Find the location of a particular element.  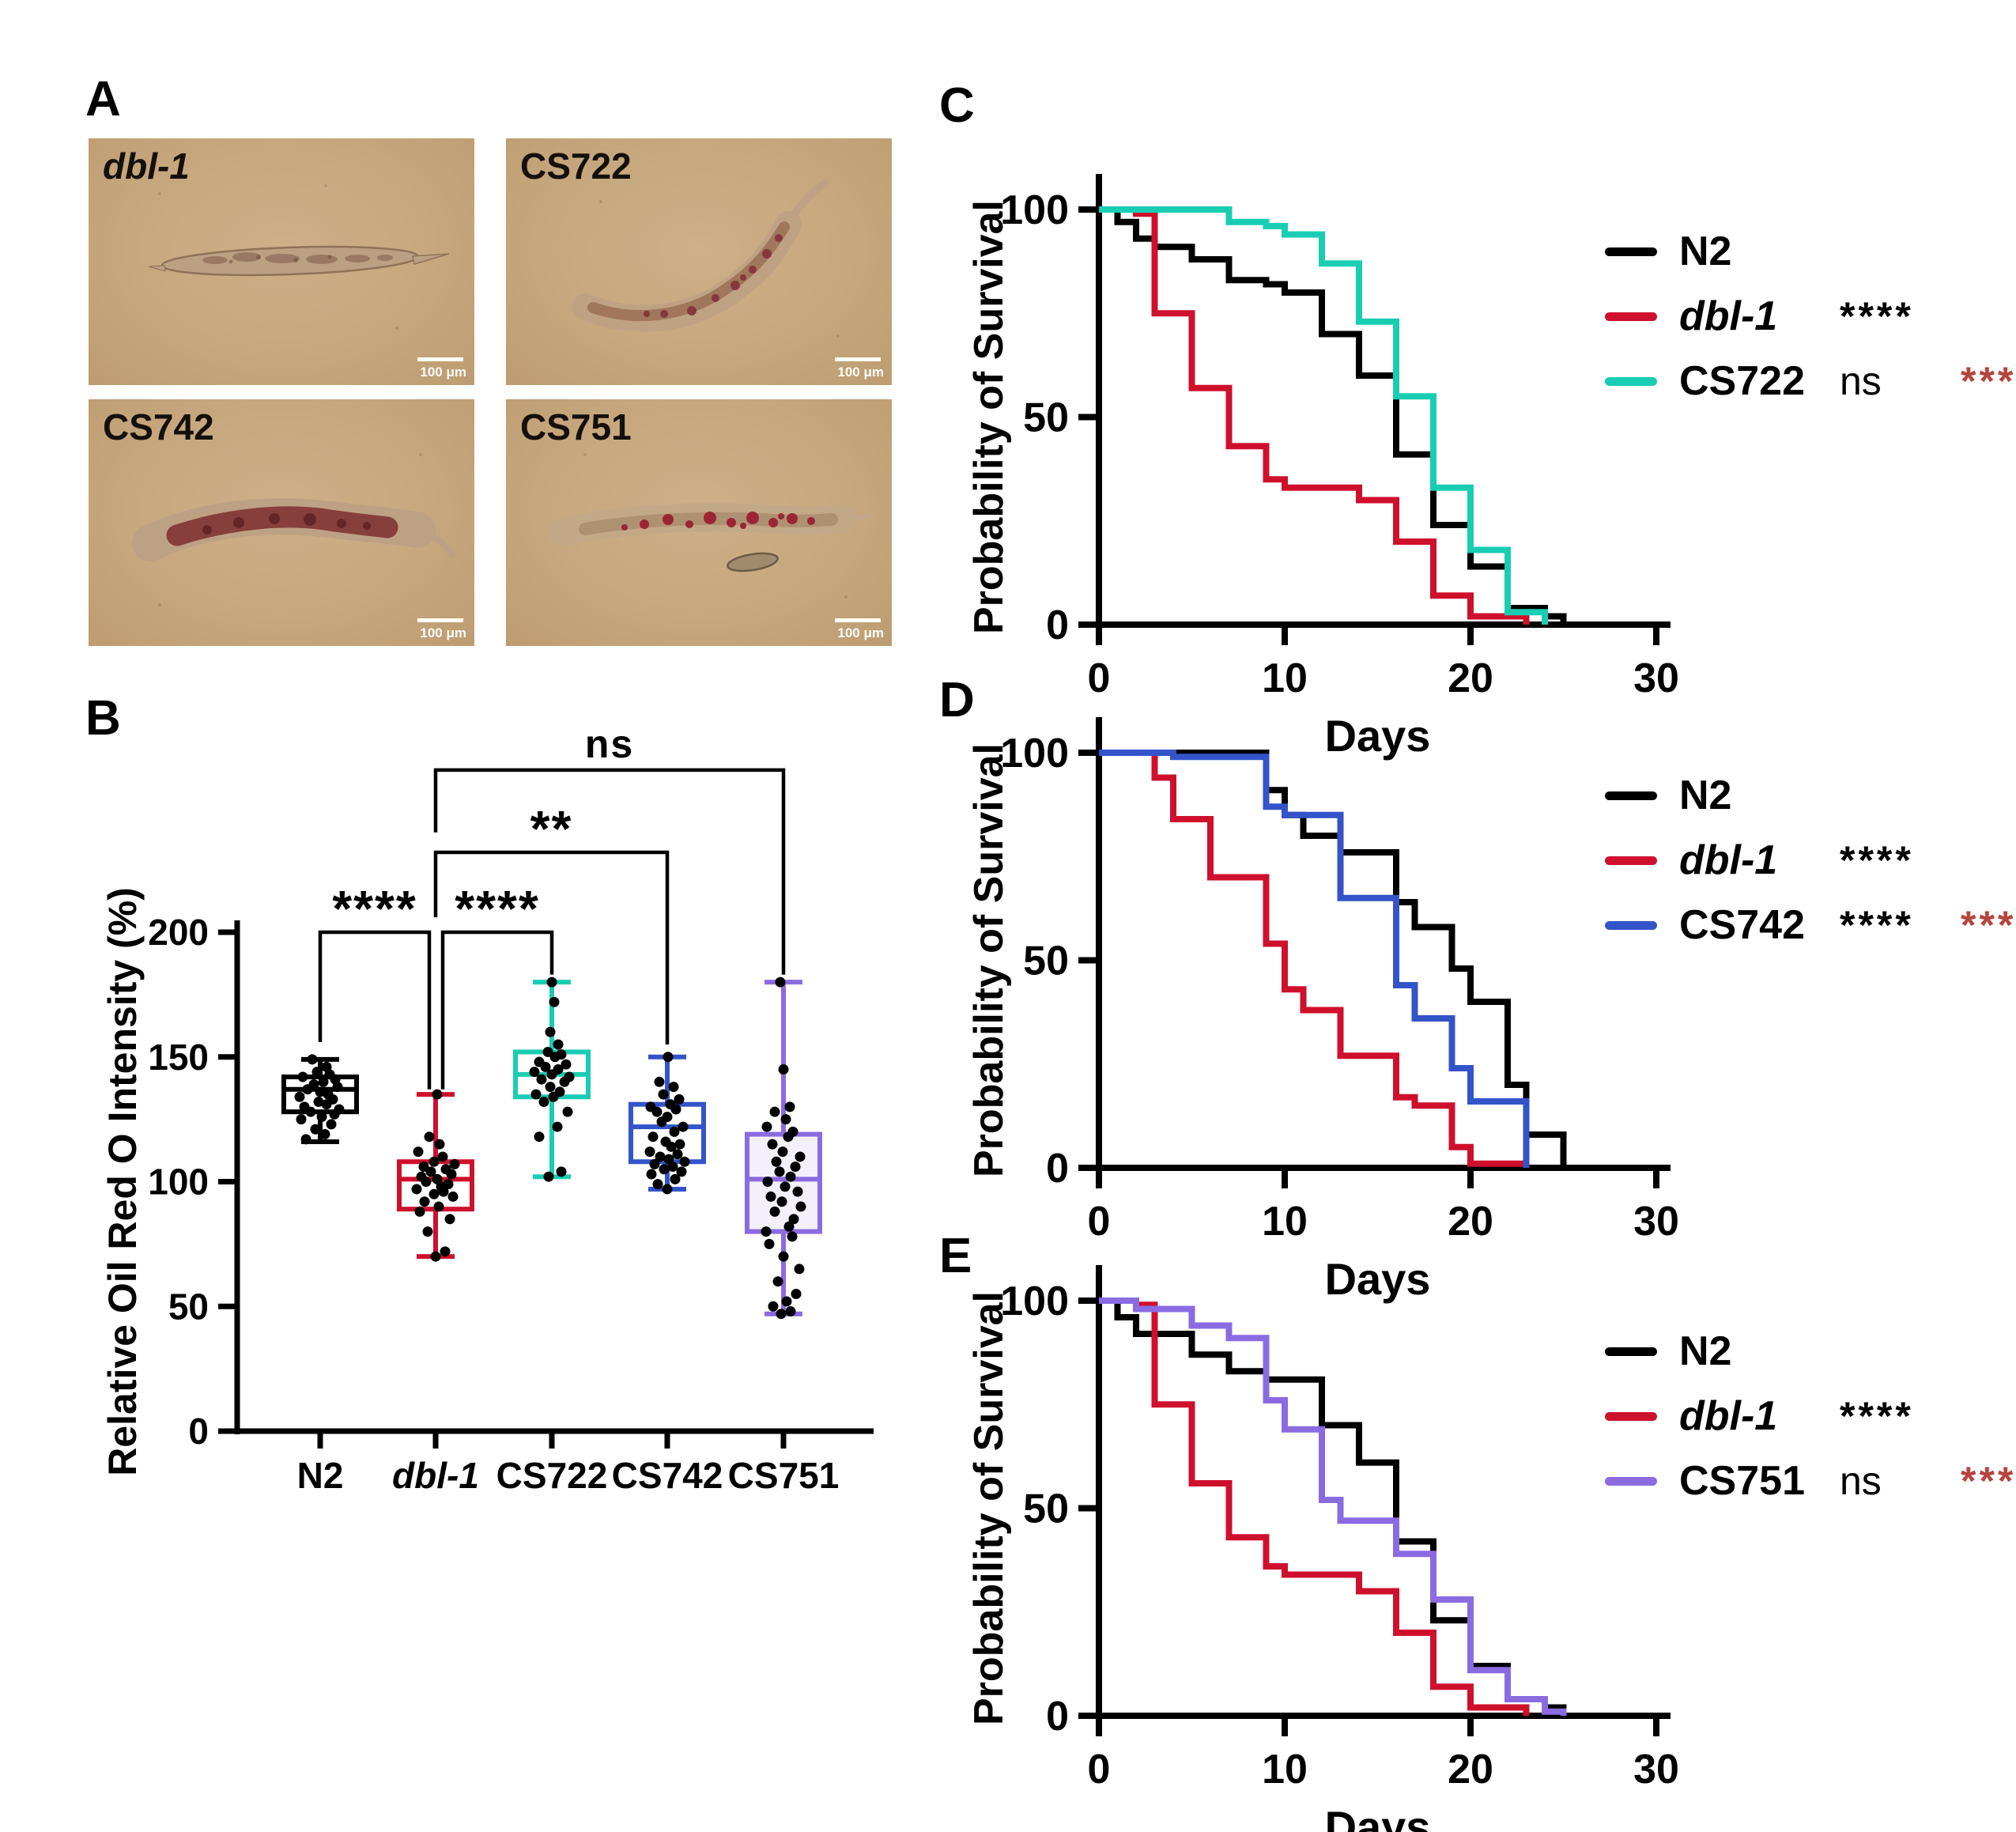

box-group-CS742 is located at coordinates (667, 1123).